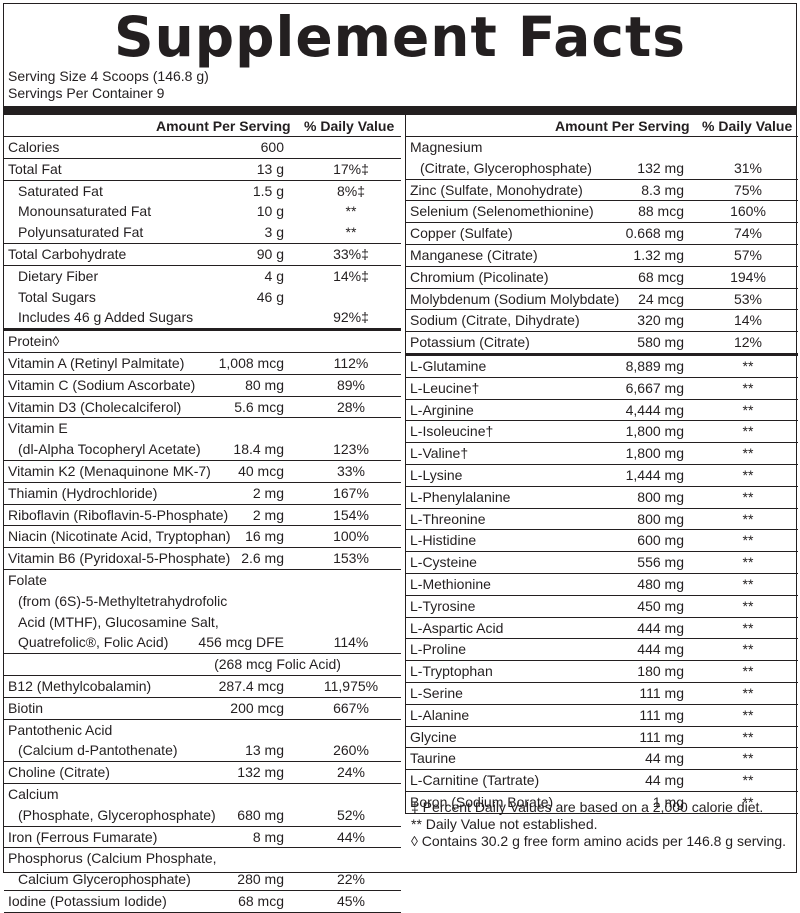 The width and height of the screenshot is (800, 913). Describe the element at coordinates (93, 642) in the screenshot. I see `nutrient-source: Quatrefolic®, Folic Acid)` at that location.